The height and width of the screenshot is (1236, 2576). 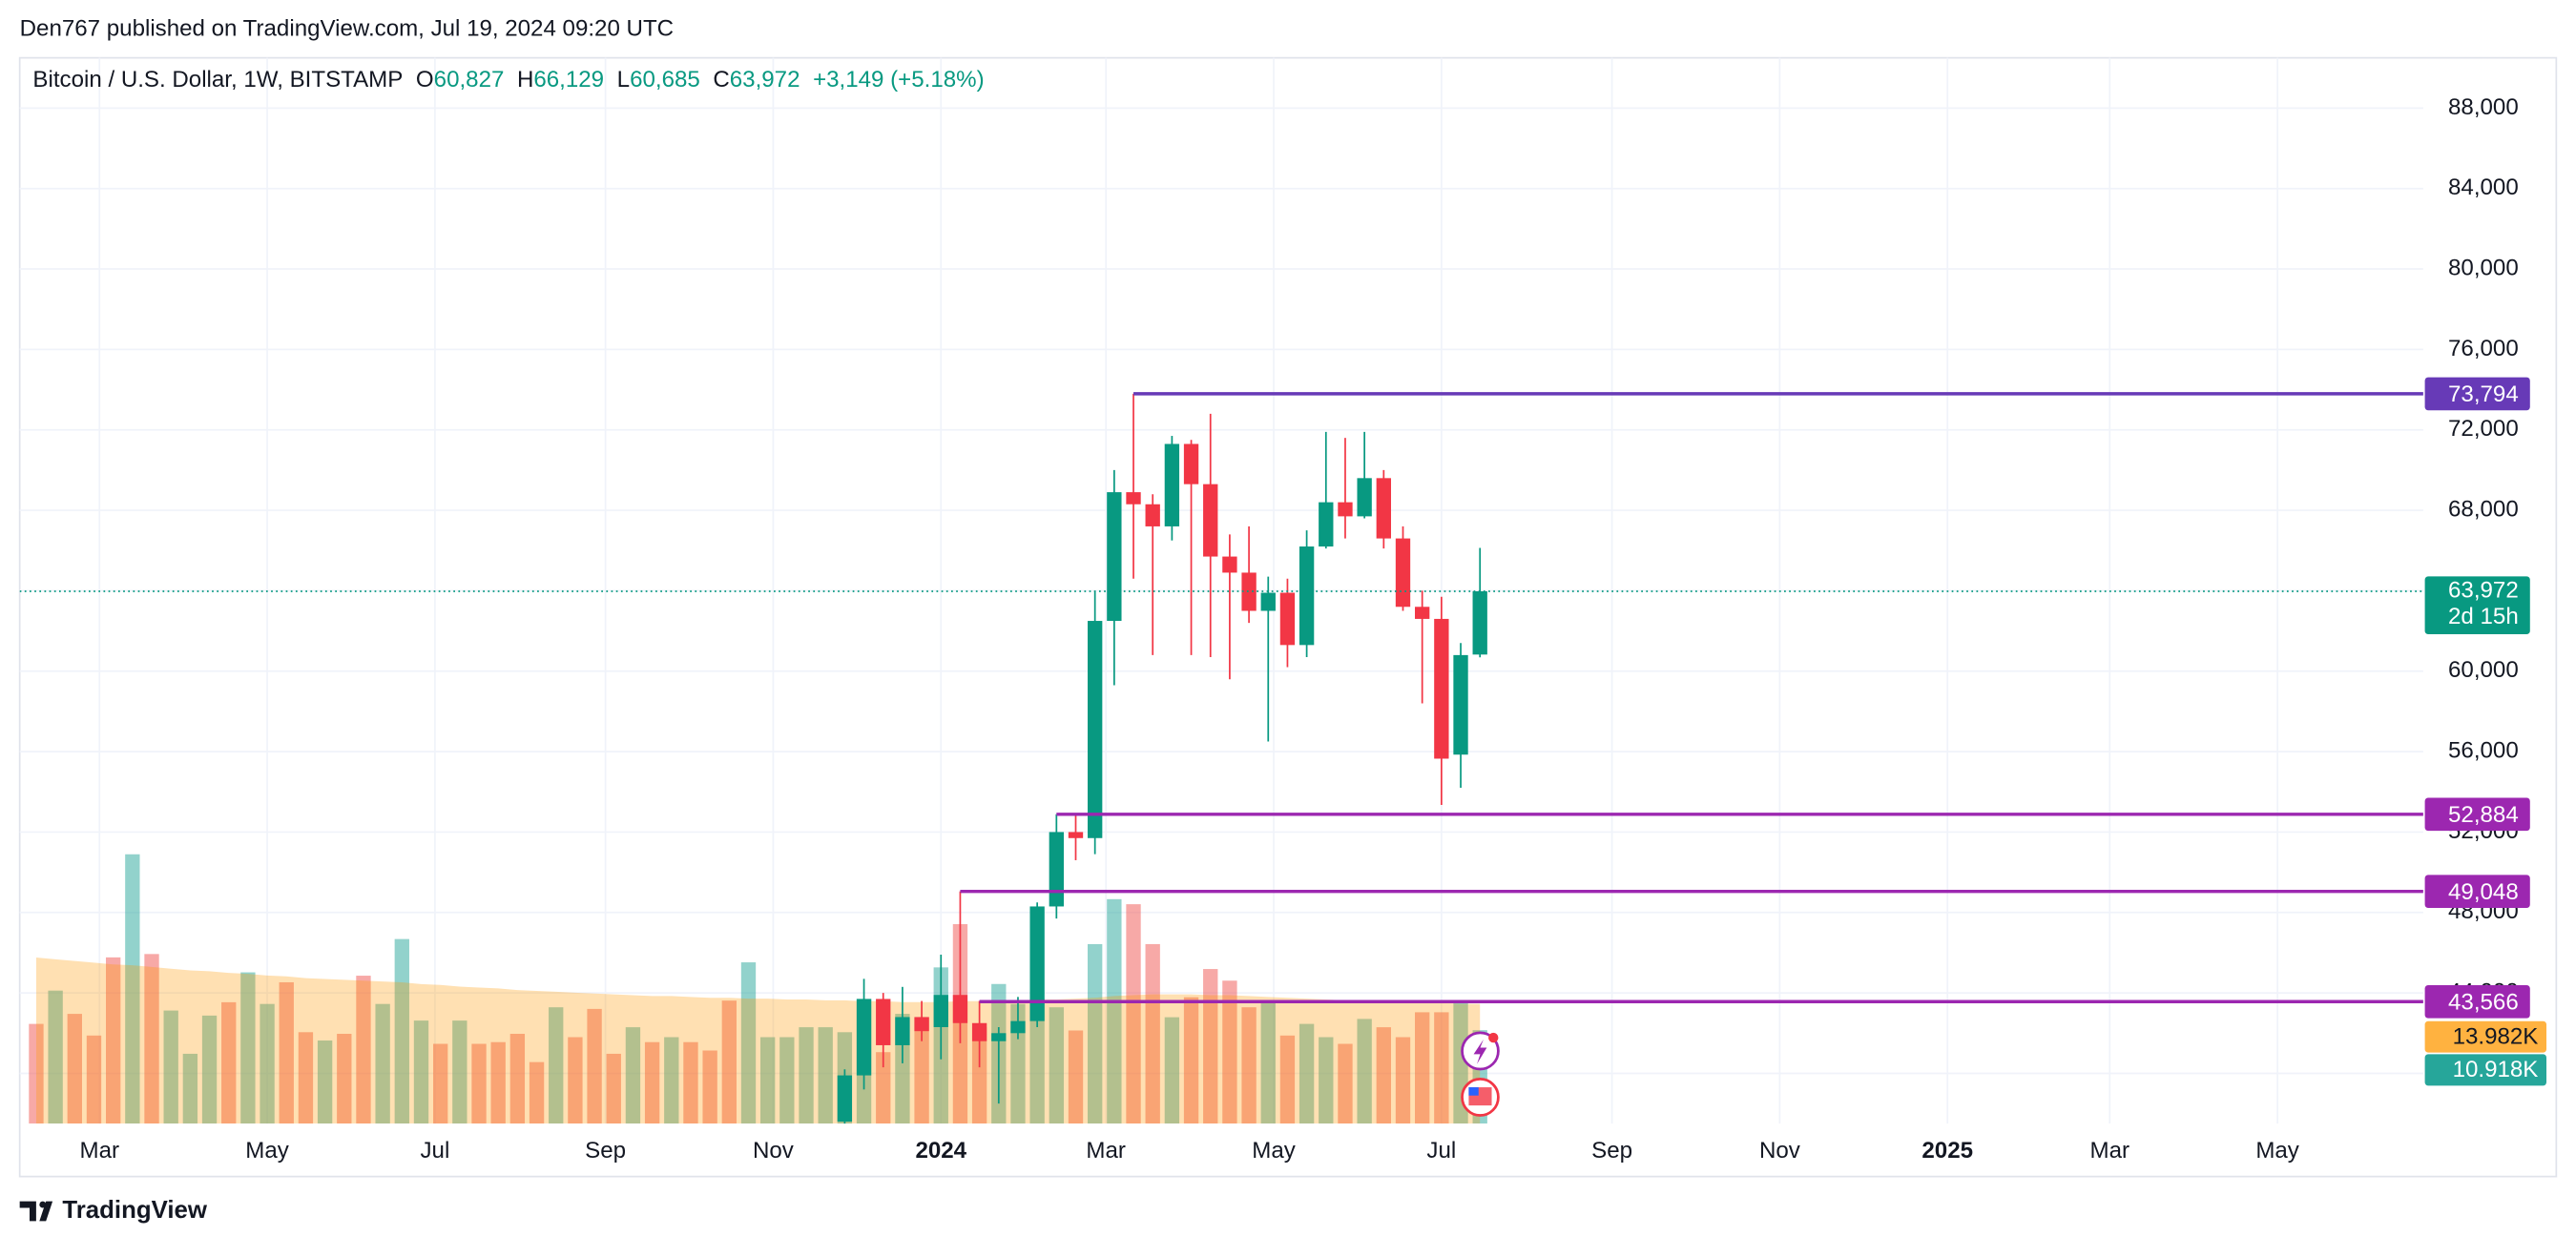 I want to click on volume-last-box, so click(x=2485, y=1070).